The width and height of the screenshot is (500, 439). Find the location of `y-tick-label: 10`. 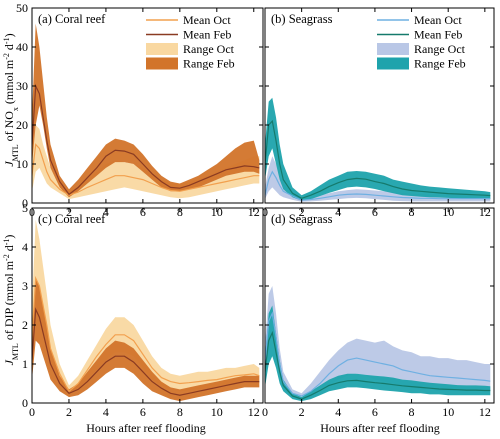

y-tick-label: 10 is located at coordinates (22, 164).